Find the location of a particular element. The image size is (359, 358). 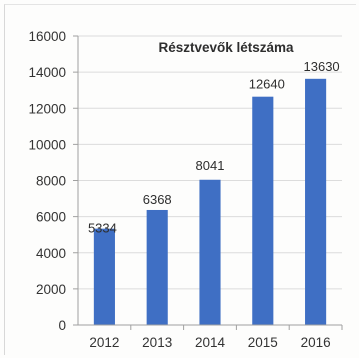

data-label: 12640 is located at coordinates (267, 84).